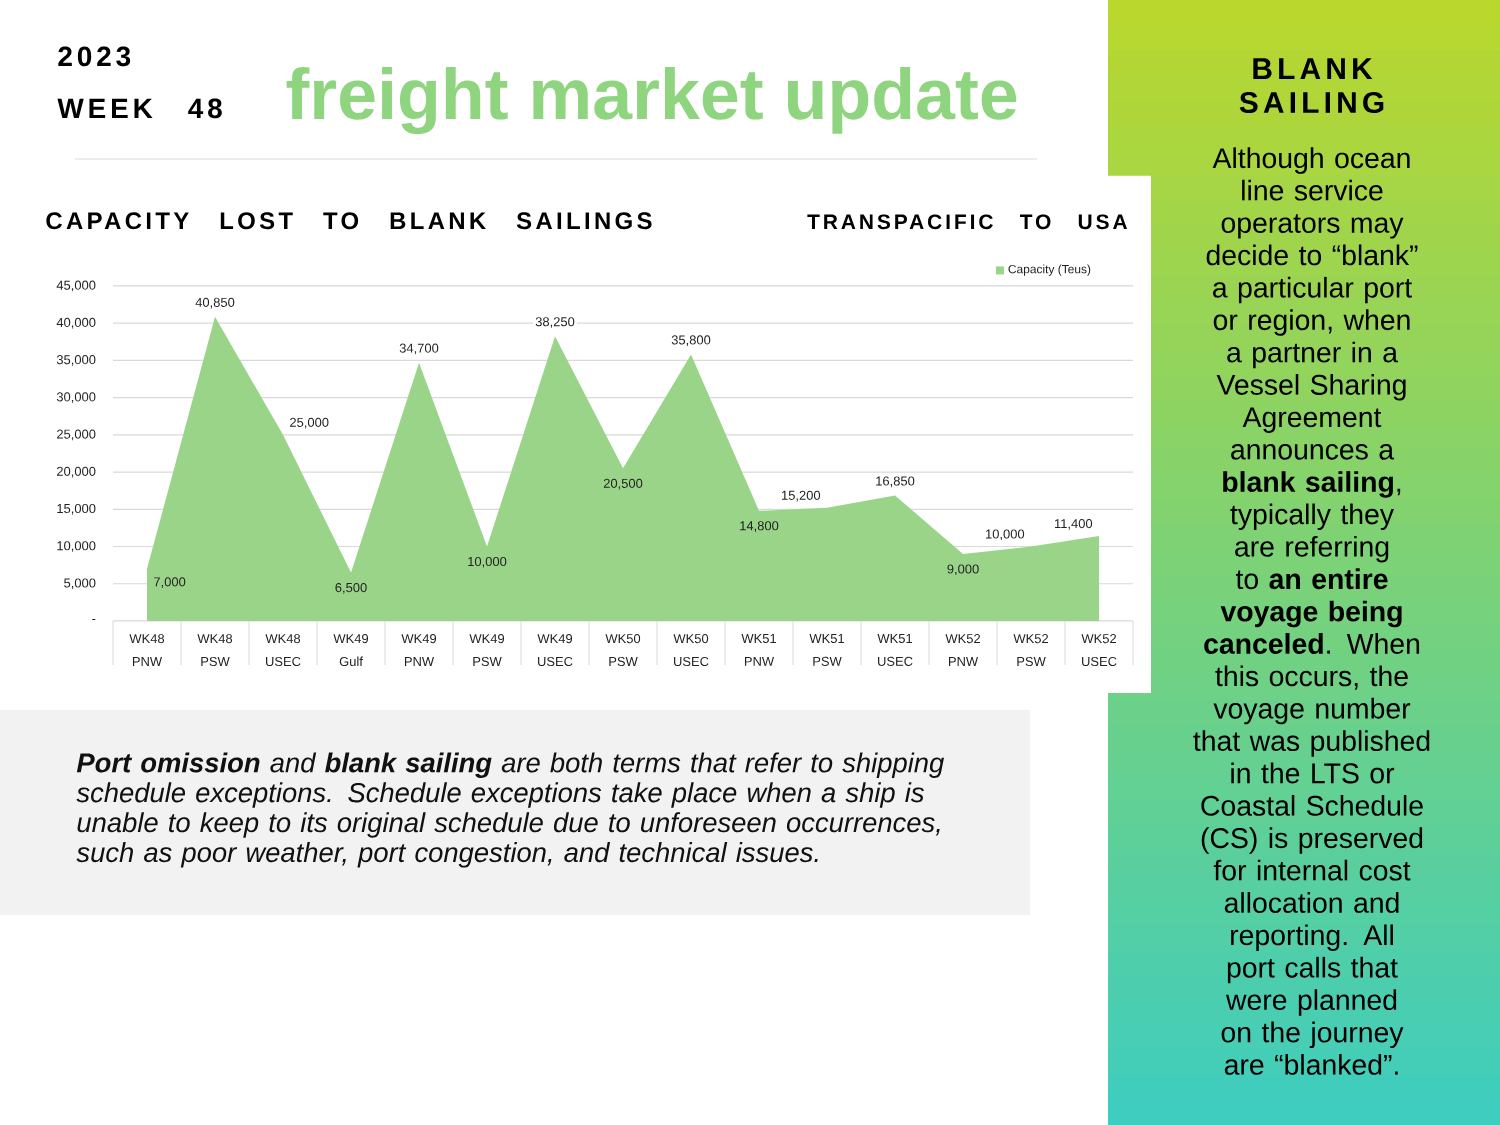 This screenshot has width=1500, height=1125. What do you see at coordinates (963, 570) in the screenshot?
I see `data-label: 9,000` at bounding box center [963, 570].